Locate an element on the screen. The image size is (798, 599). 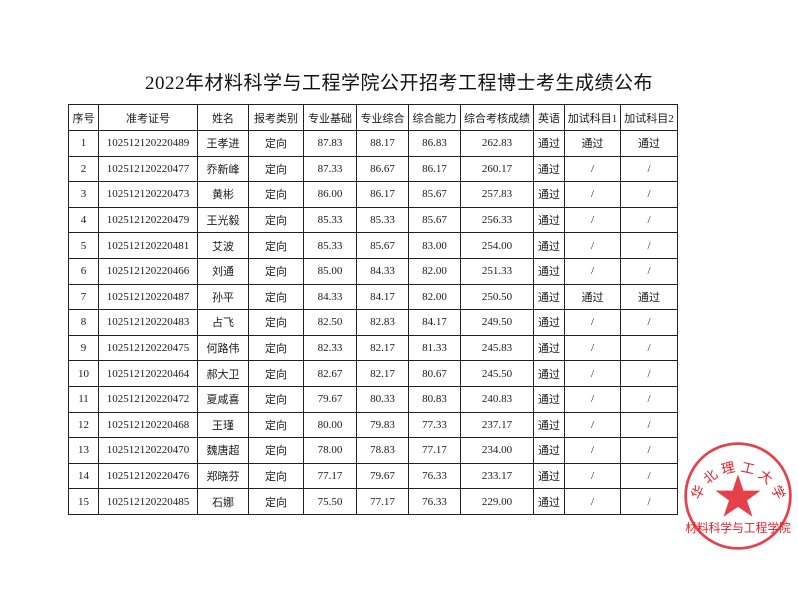
column-header: 姓名 is located at coordinates (223, 117).